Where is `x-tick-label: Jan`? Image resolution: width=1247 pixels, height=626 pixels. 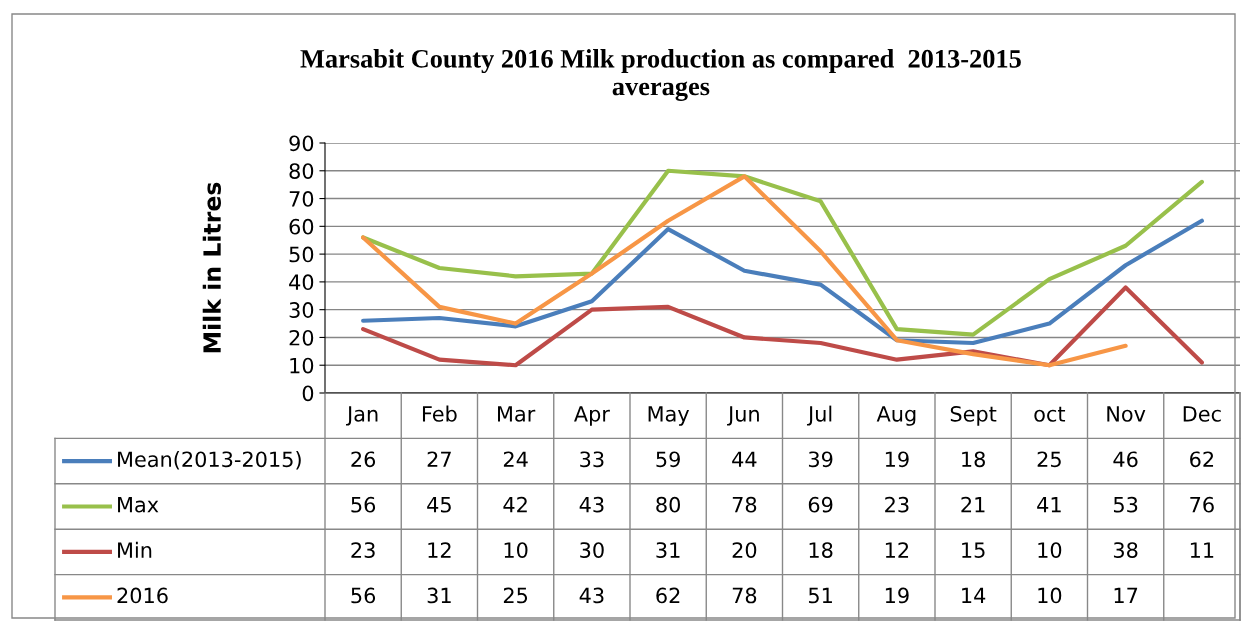
x-tick-label: Jan is located at coordinates (361, 416).